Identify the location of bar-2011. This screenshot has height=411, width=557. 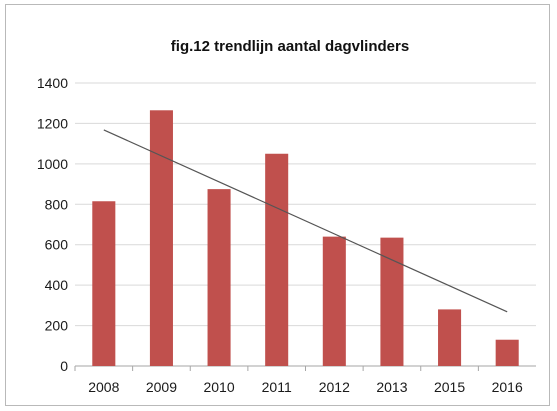
(277, 259).